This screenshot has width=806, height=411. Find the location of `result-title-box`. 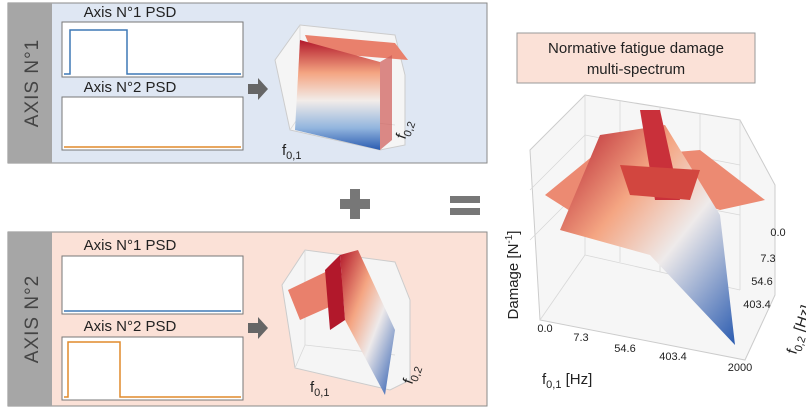

result-title-box is located at coordinates (636, 58).